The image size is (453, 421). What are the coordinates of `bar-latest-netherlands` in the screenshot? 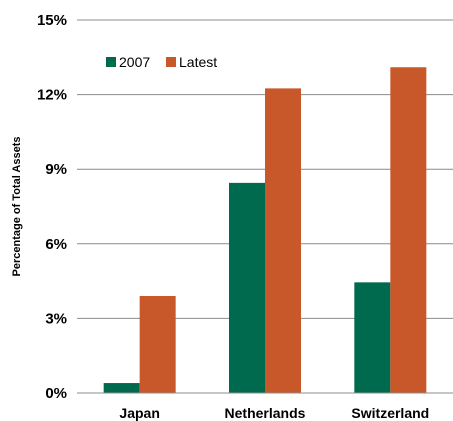 It's located at (283, 240).